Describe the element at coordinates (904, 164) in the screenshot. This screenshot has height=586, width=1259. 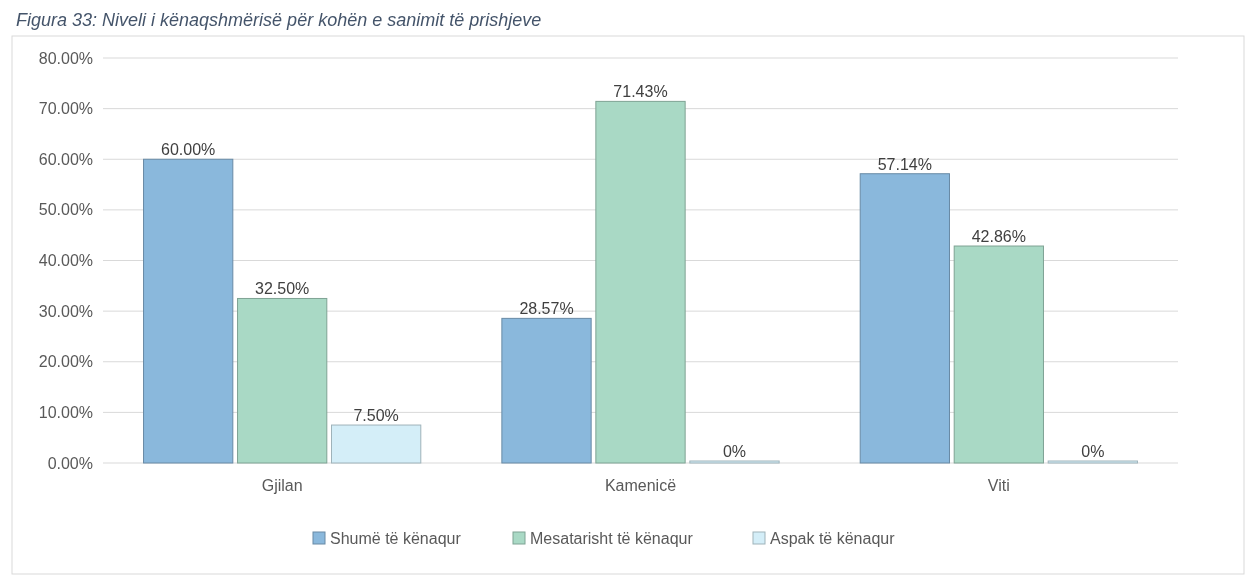
I see `data-label: 57.14%` at that location.